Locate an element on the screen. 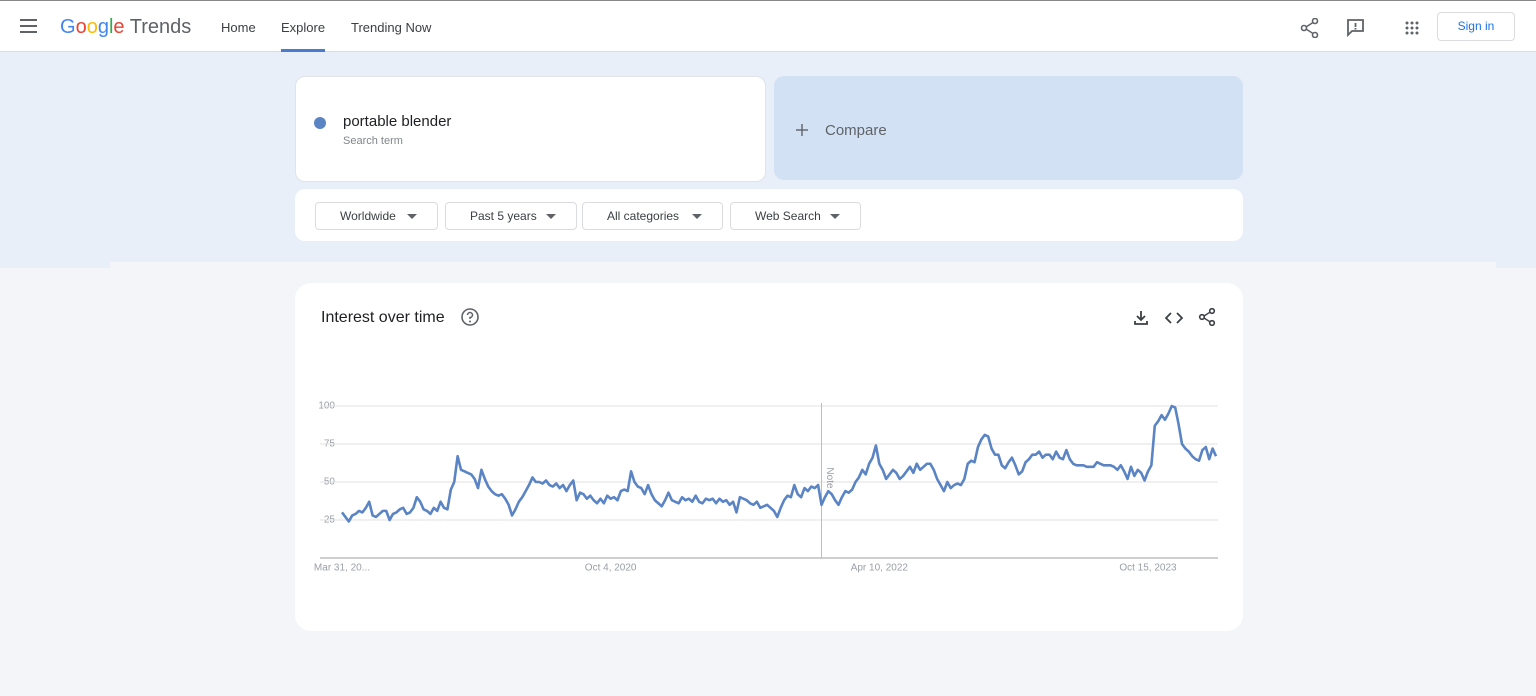 The width and height of the screenshot is (1536, 696). filter-label: Past 5 years is located at coordinates (503, 216).